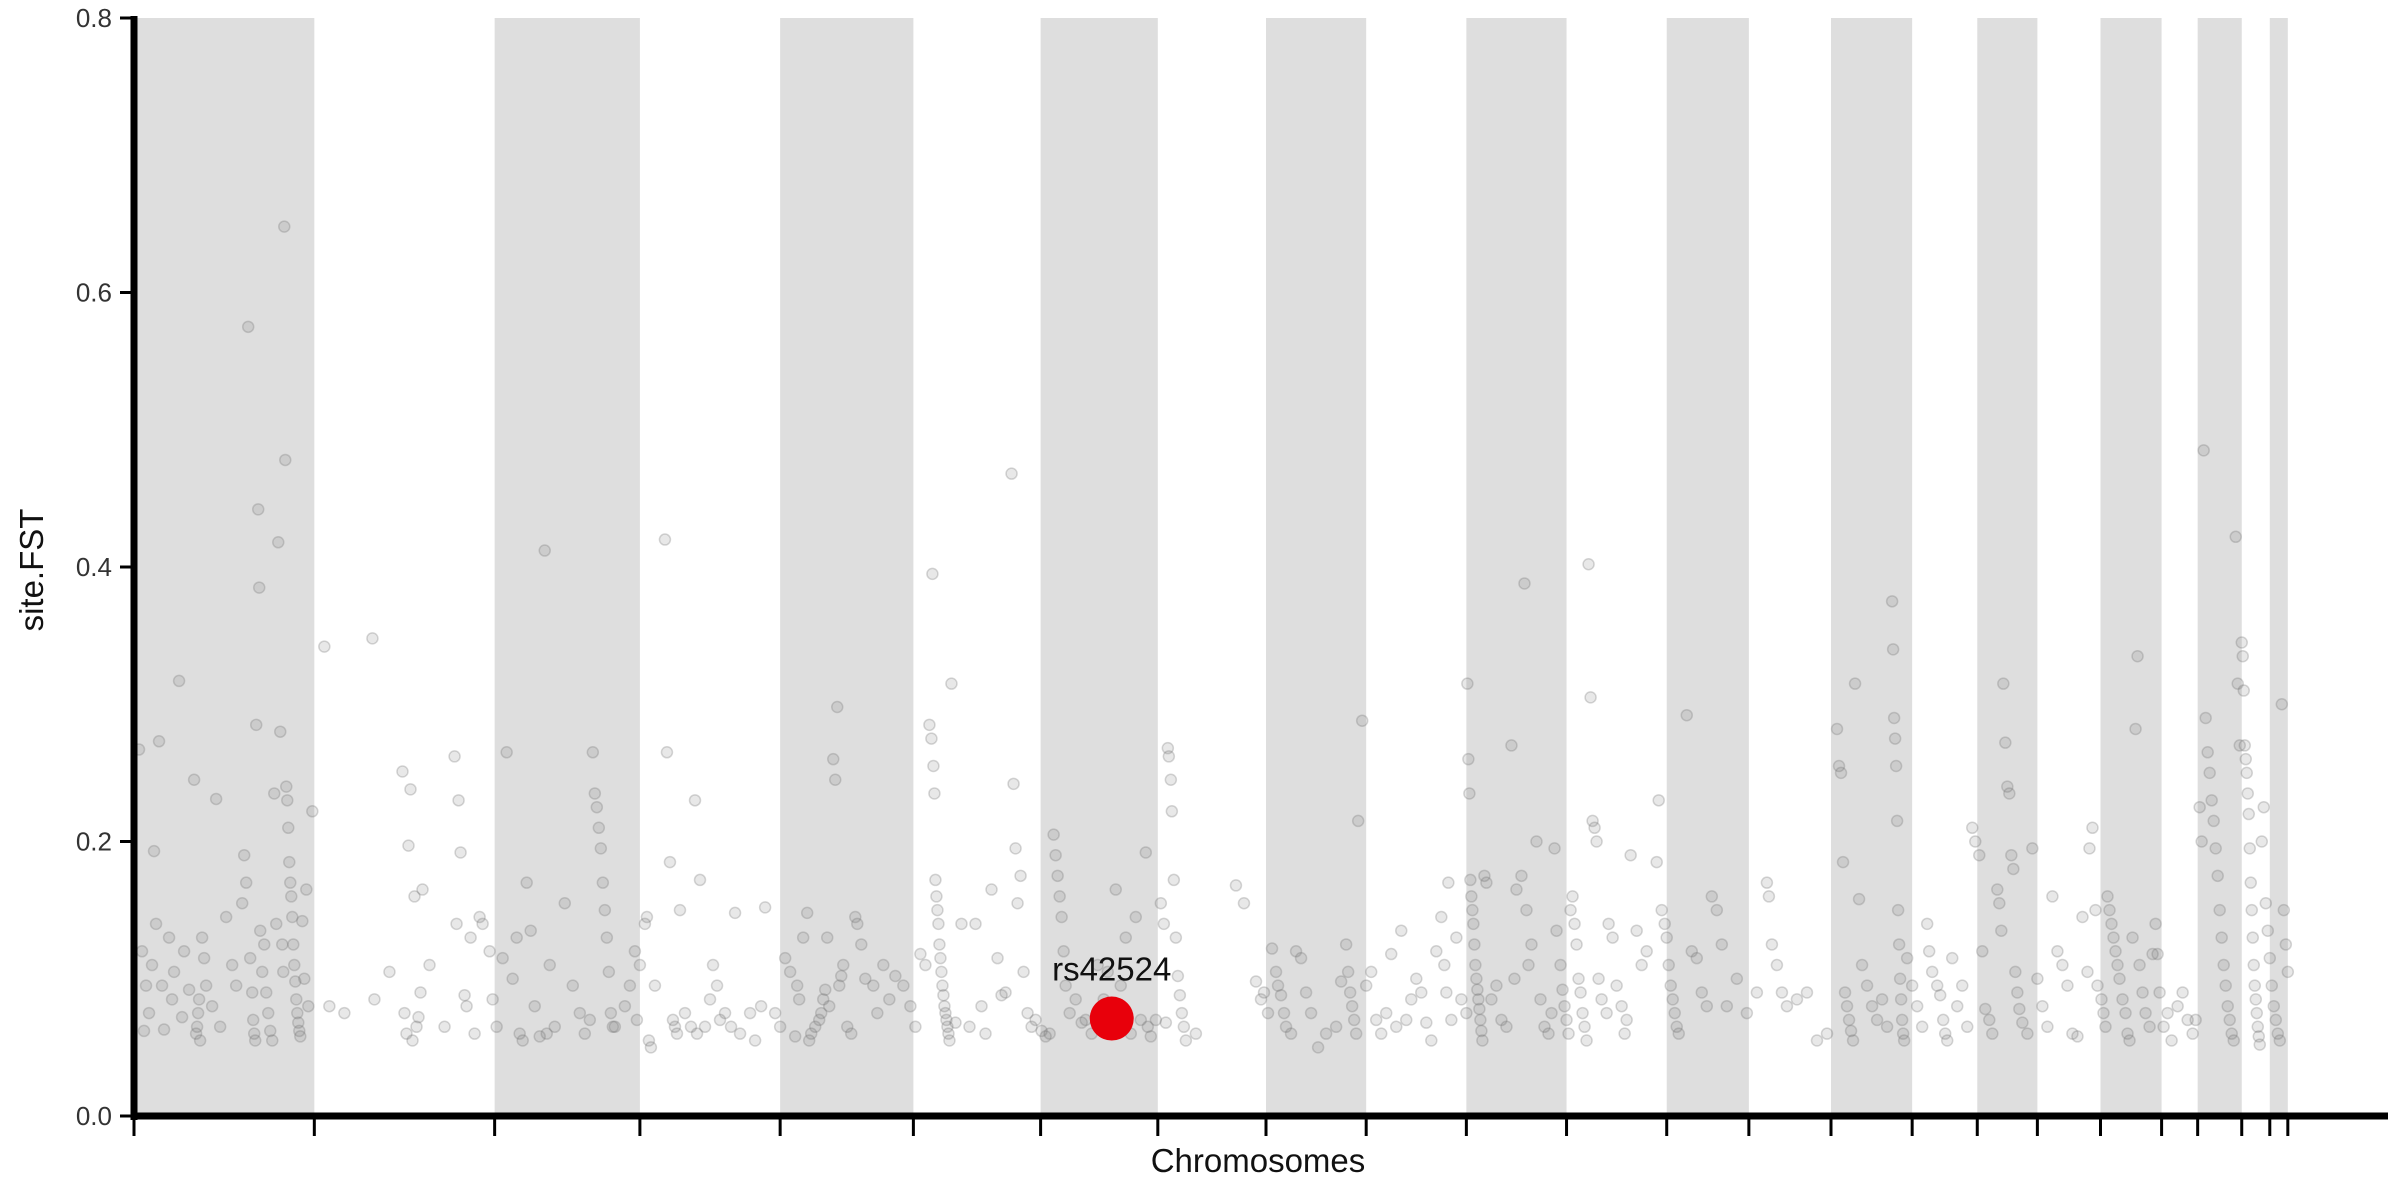 The height and width of the screenshot is (1200, 2400). I want to click on chromosome-band, so click(2007, 567).